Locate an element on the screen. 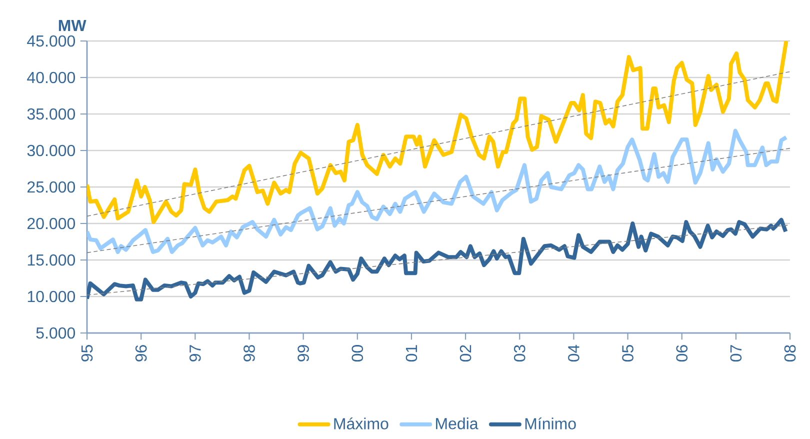 This screenshot has width=810, height=439. y-tick-label: 5.000 is located at coordinates (56, 333).